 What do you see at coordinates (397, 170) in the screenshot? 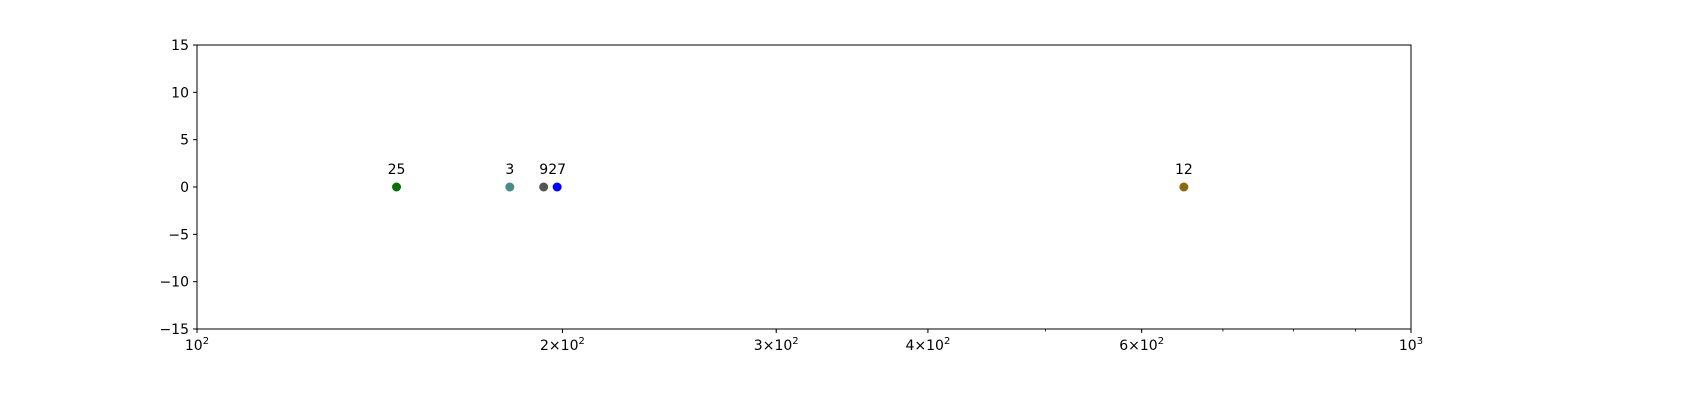
I see `data-point-label: 25` at bounding box center [397, 170].